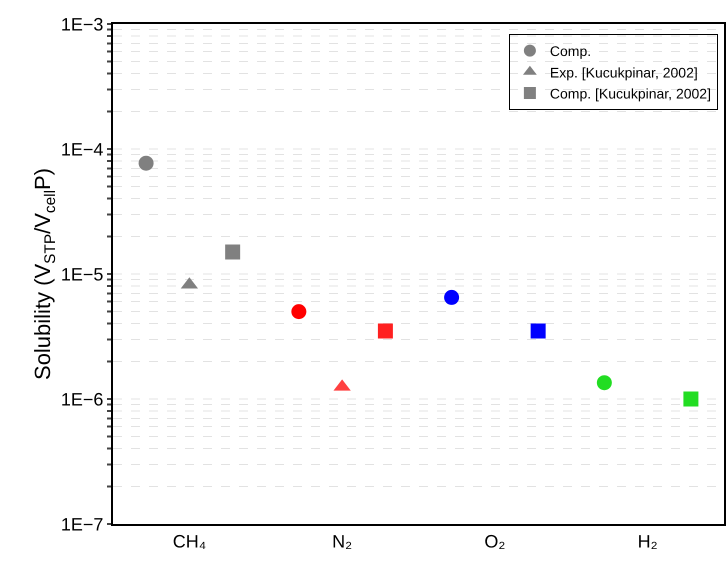  Describe the element at coordinates (630, 93) in the screenshot. I see `legend-label: Comp. [Kucukpinar, 2002]` at that location.